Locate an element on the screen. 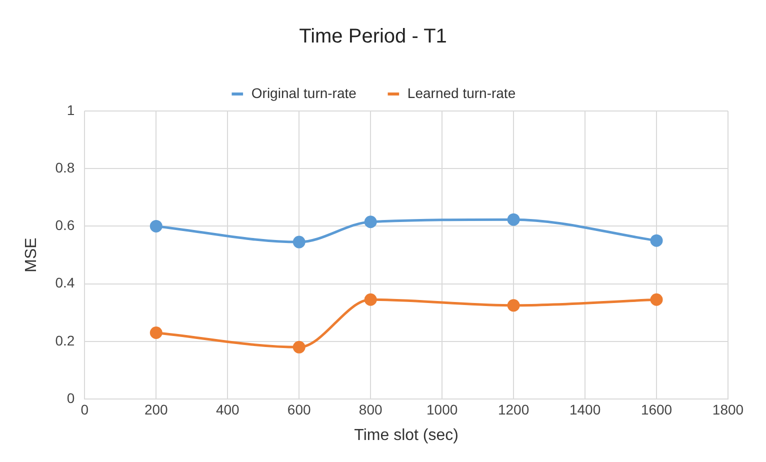 The image size is (766, 462). x-tick-label: 600 is located at coordinates (299, 409).